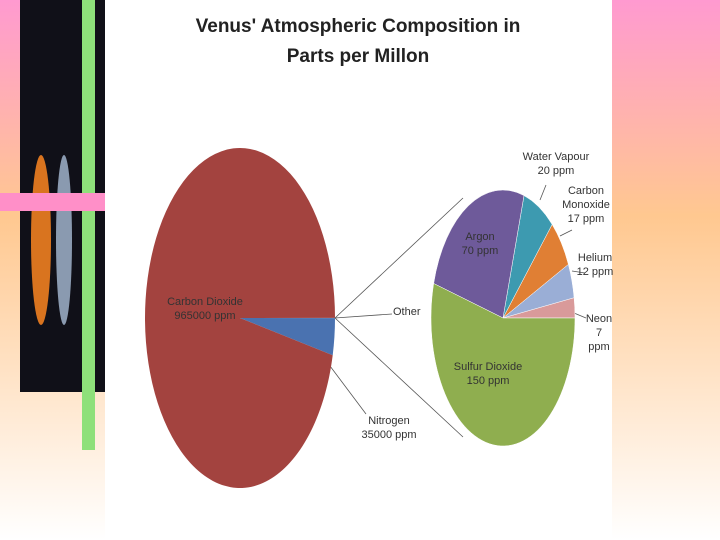  What do you see at coordinates (595, 258) in the screenshot?
I see `label-line: Helium` at bounding box center [595, 258].